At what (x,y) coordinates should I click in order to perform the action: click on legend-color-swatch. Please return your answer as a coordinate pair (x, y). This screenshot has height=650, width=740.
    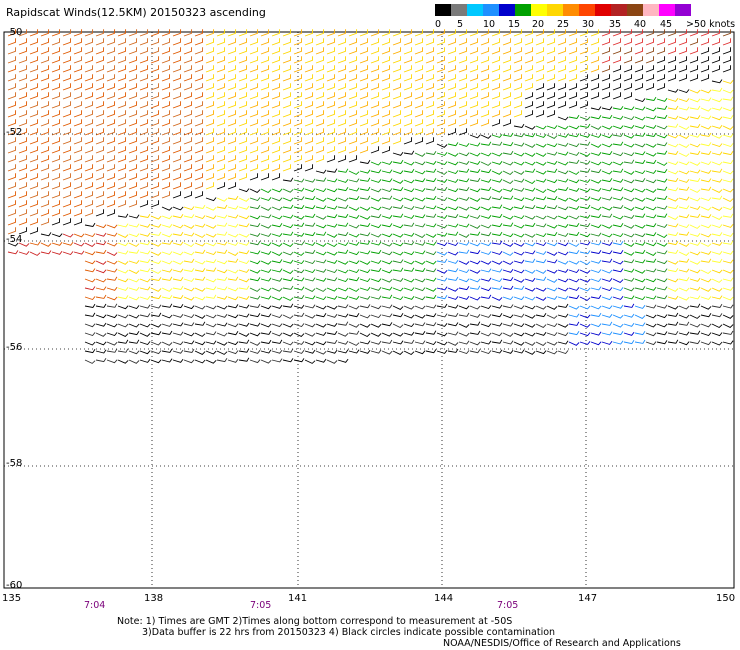
    Looking at the image, I should click on (491, 10).